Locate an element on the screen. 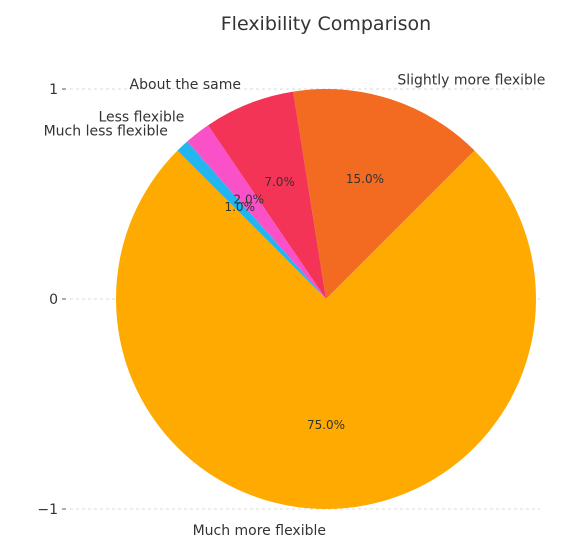  y-tick-label: −1 is located at coordinates (47, 510).